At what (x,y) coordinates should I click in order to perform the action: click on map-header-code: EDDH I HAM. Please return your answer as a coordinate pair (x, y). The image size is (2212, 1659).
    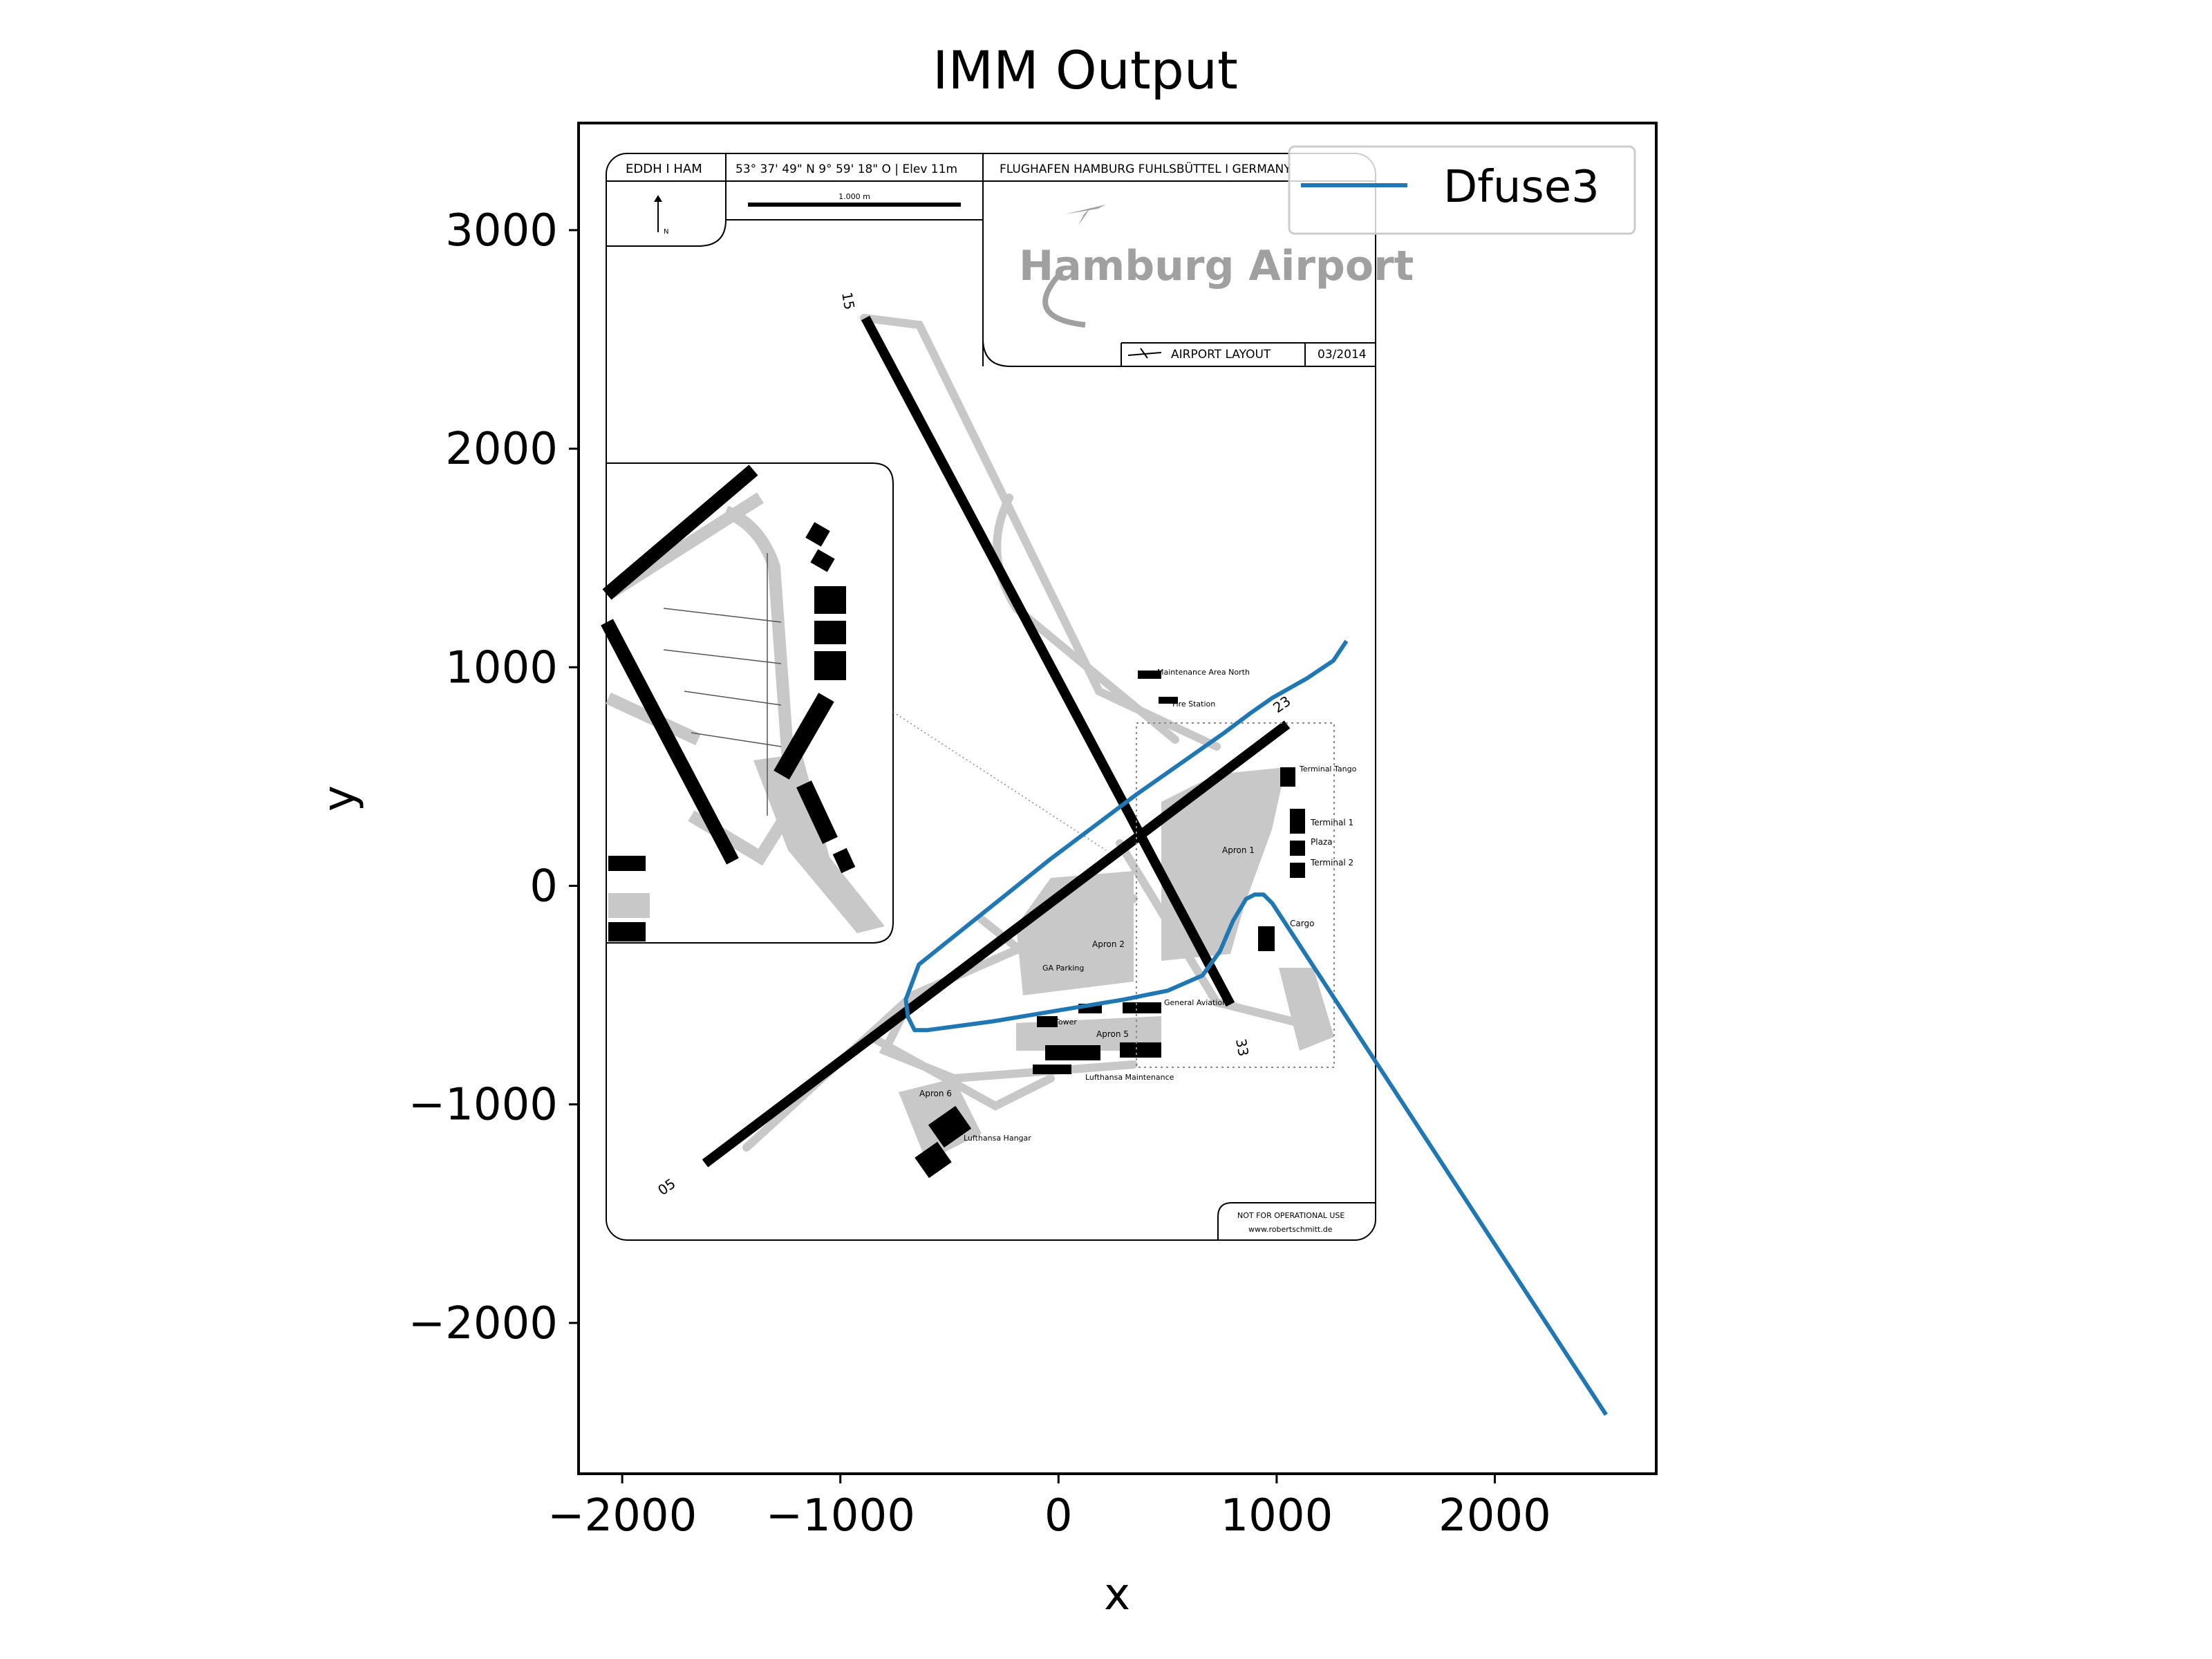
    Looking at the image, I should click on (664, 169).